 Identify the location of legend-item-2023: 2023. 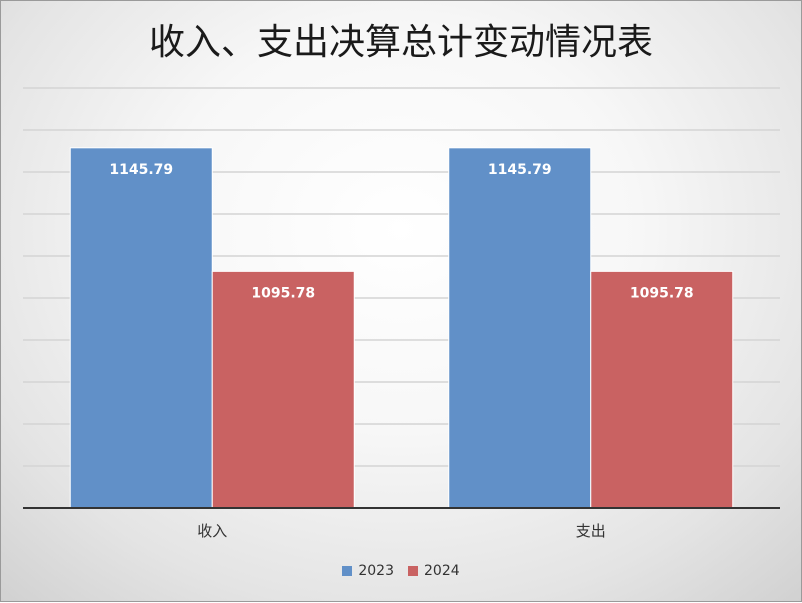
(368, 571).